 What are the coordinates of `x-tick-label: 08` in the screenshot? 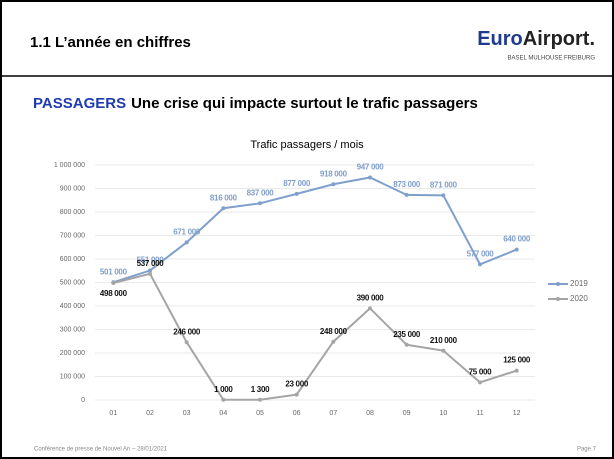 It's located at (370, 413).